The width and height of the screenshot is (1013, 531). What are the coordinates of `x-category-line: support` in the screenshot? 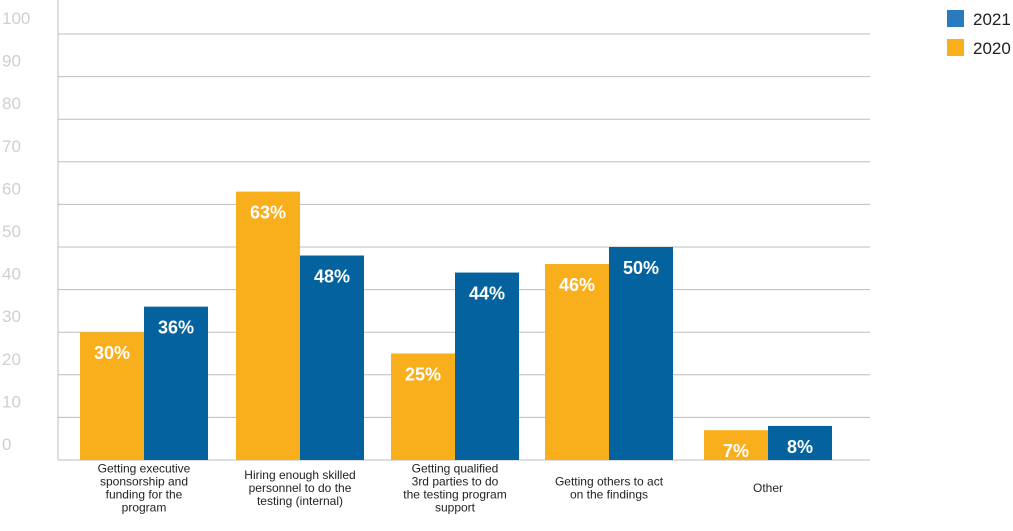 It's located at (455, 508).